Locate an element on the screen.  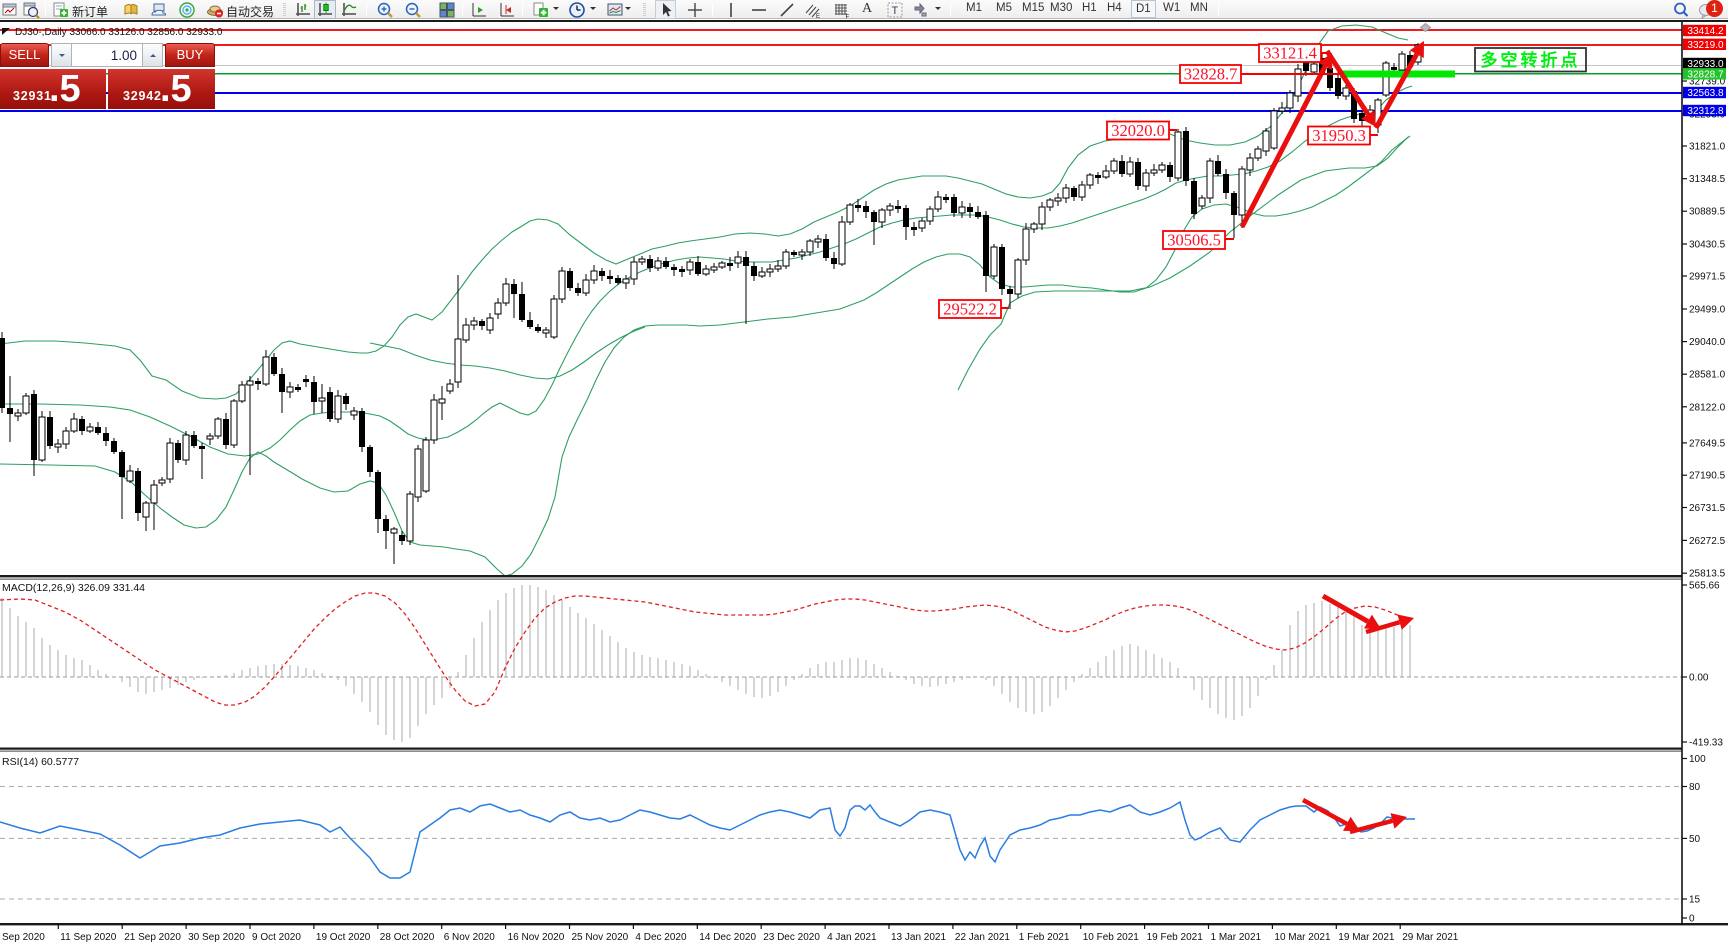
svg-text: 50 is located at coordinates (1695, 839).